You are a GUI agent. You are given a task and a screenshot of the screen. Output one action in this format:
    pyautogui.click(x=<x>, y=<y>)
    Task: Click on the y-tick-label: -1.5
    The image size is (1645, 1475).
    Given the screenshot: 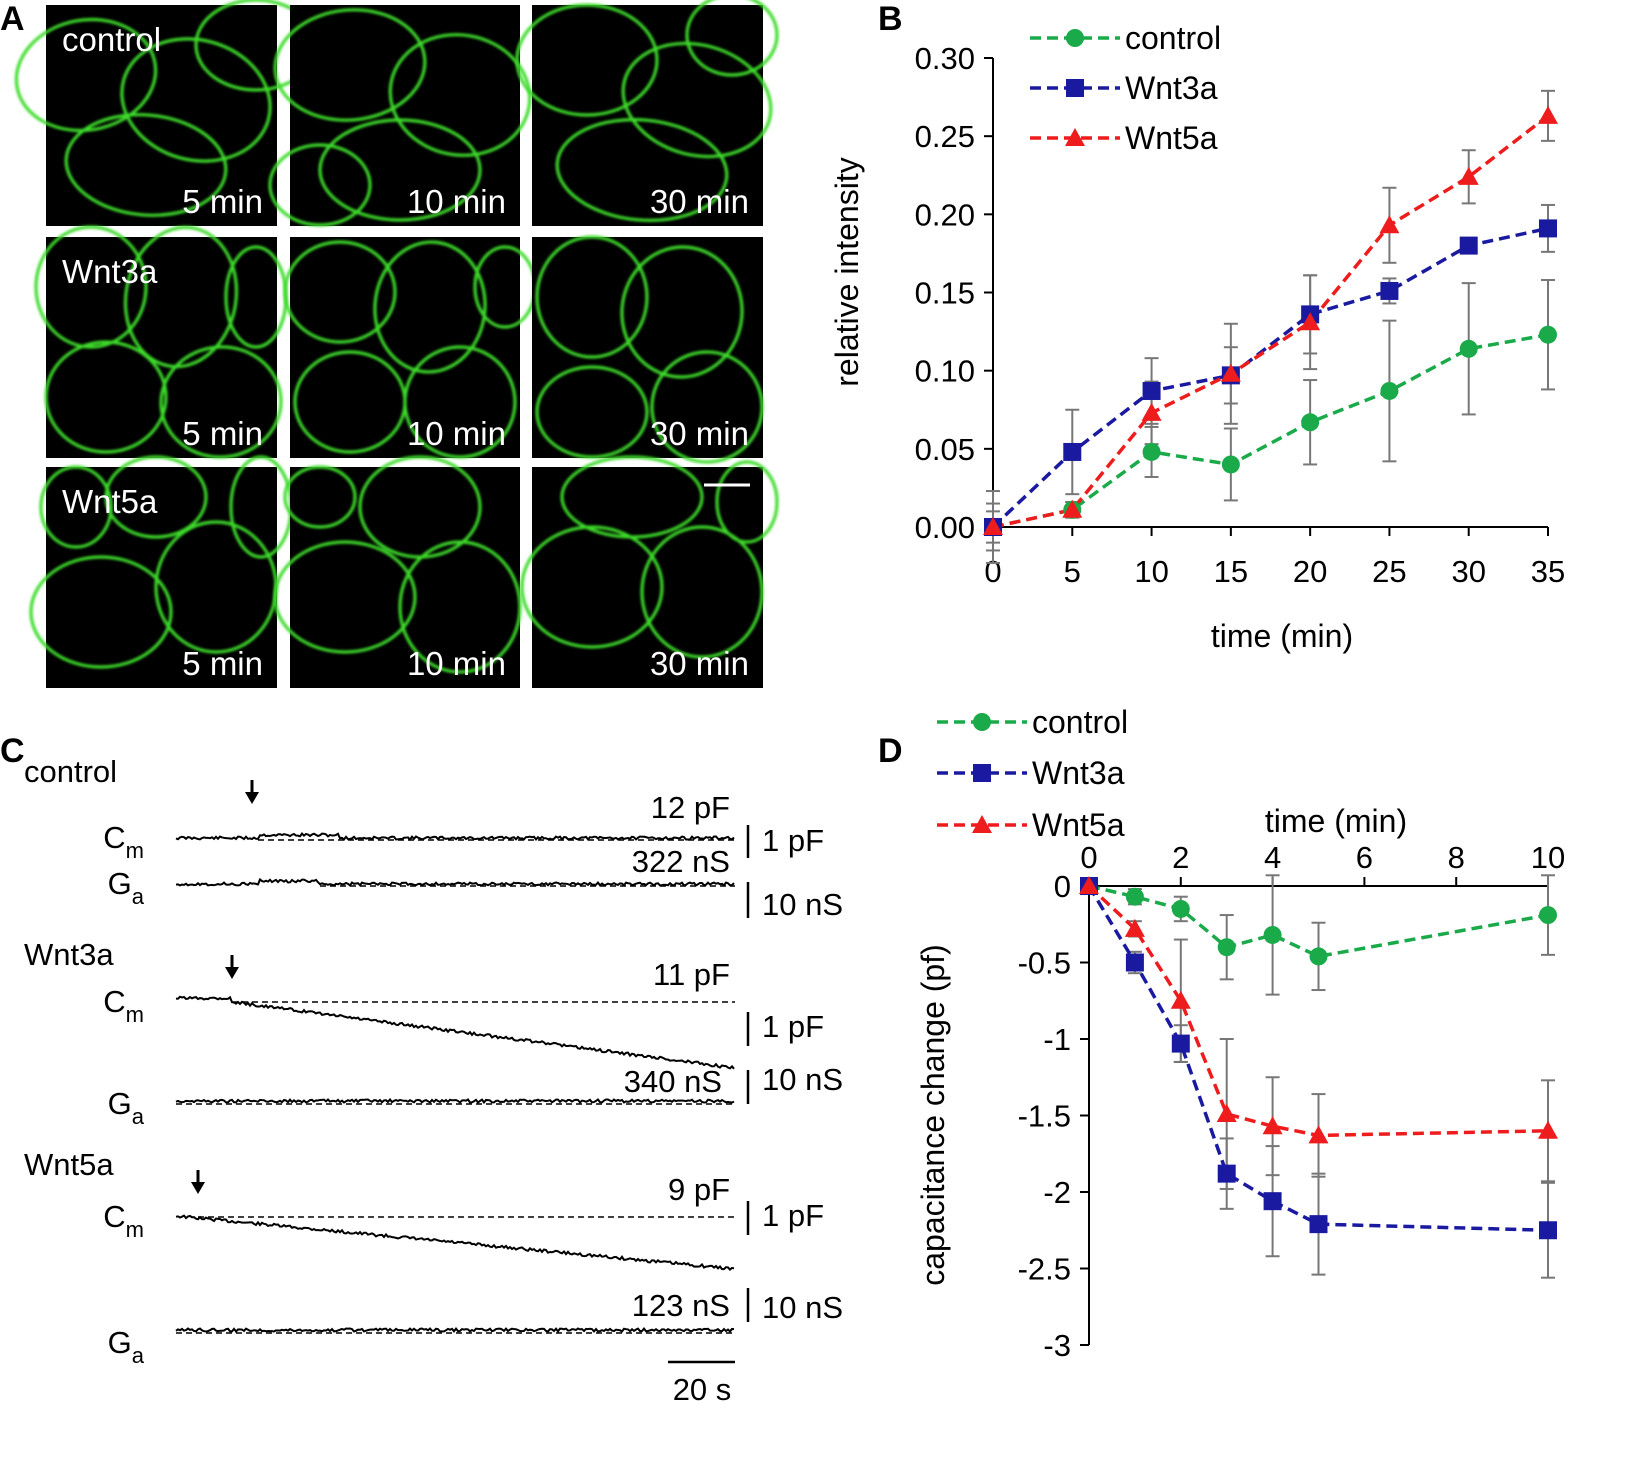 What is the action you would take?
    pyautogui.click(x=1044, y=1116)
    